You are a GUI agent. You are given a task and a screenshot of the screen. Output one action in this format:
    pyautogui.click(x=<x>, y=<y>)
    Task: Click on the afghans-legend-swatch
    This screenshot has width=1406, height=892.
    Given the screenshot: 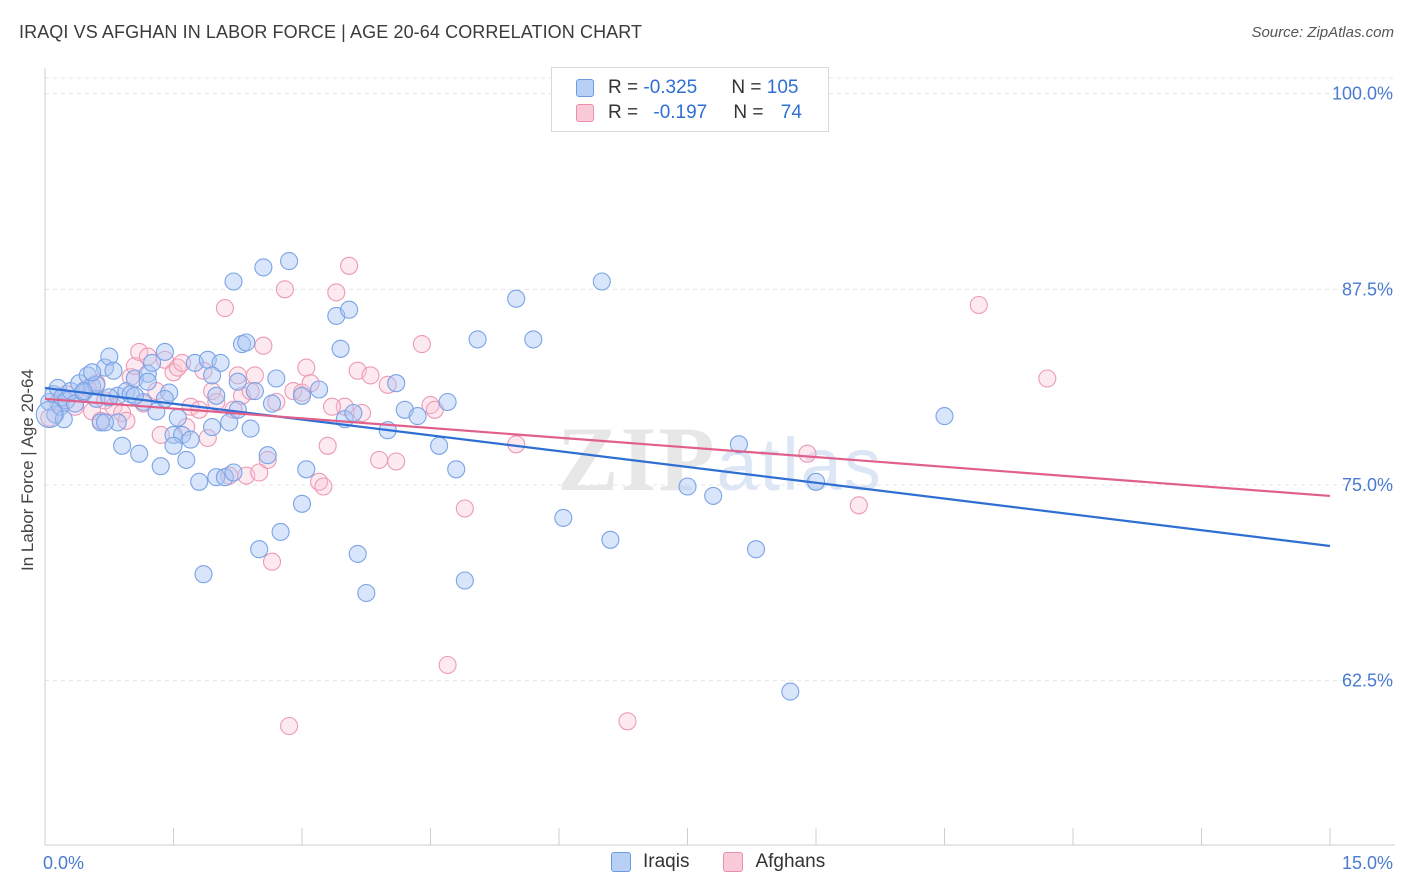 What is the action you would take?
    pyautogui.click(x=733, y=862)
    